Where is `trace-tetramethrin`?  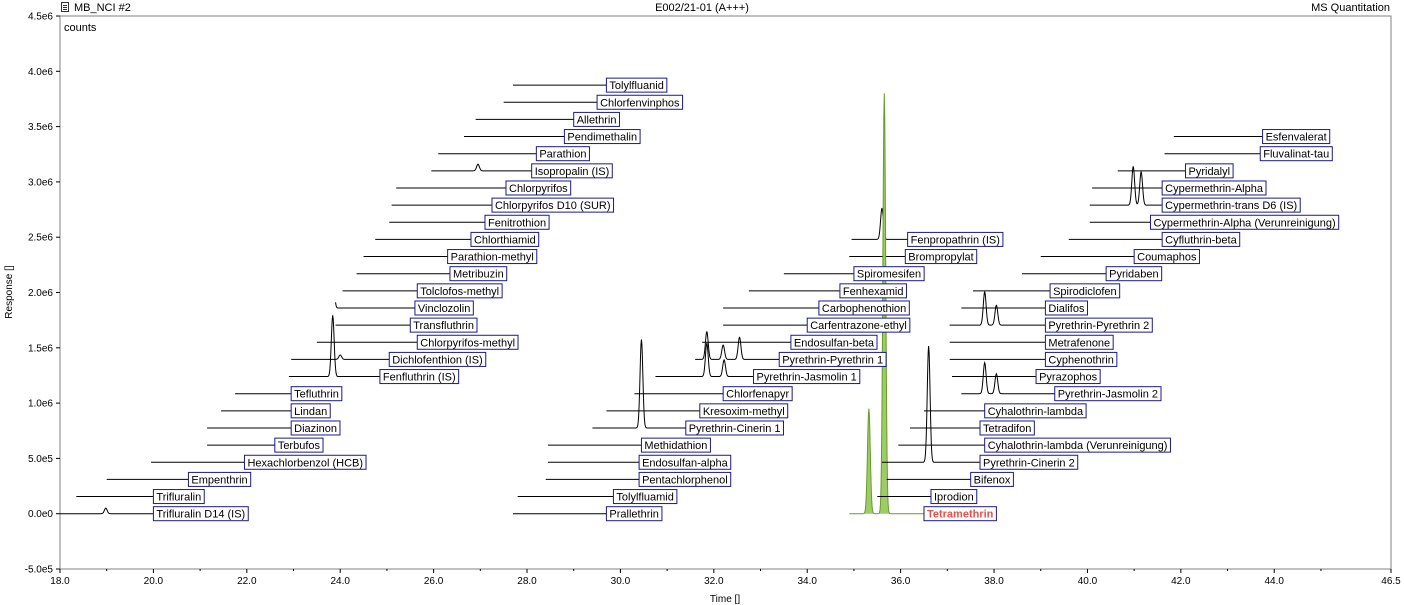 trace-tetramethrin is located at coordinates (886, 304).